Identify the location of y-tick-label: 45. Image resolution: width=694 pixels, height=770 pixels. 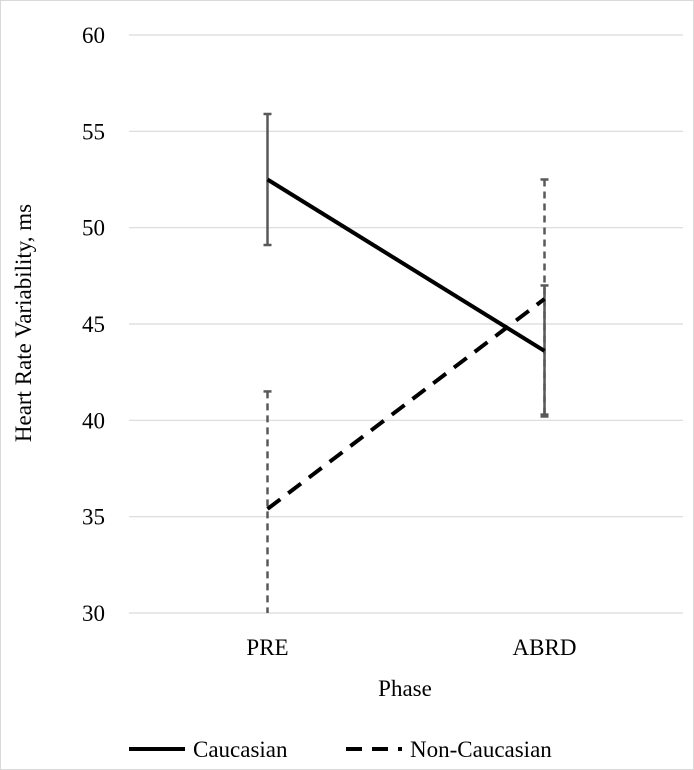
(93, 324).